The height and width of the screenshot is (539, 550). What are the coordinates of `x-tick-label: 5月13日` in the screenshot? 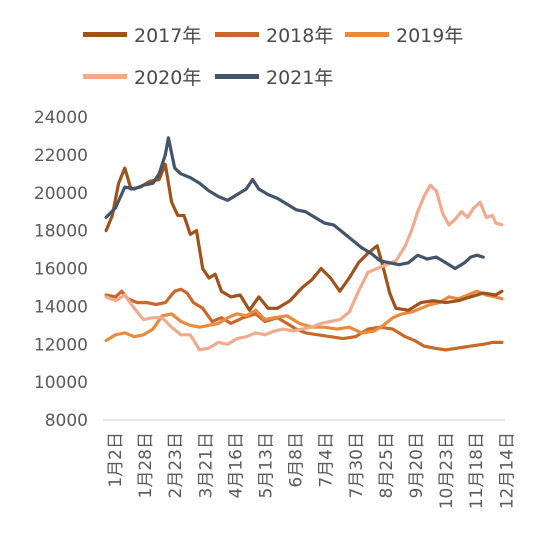 It's located at (267, 465).